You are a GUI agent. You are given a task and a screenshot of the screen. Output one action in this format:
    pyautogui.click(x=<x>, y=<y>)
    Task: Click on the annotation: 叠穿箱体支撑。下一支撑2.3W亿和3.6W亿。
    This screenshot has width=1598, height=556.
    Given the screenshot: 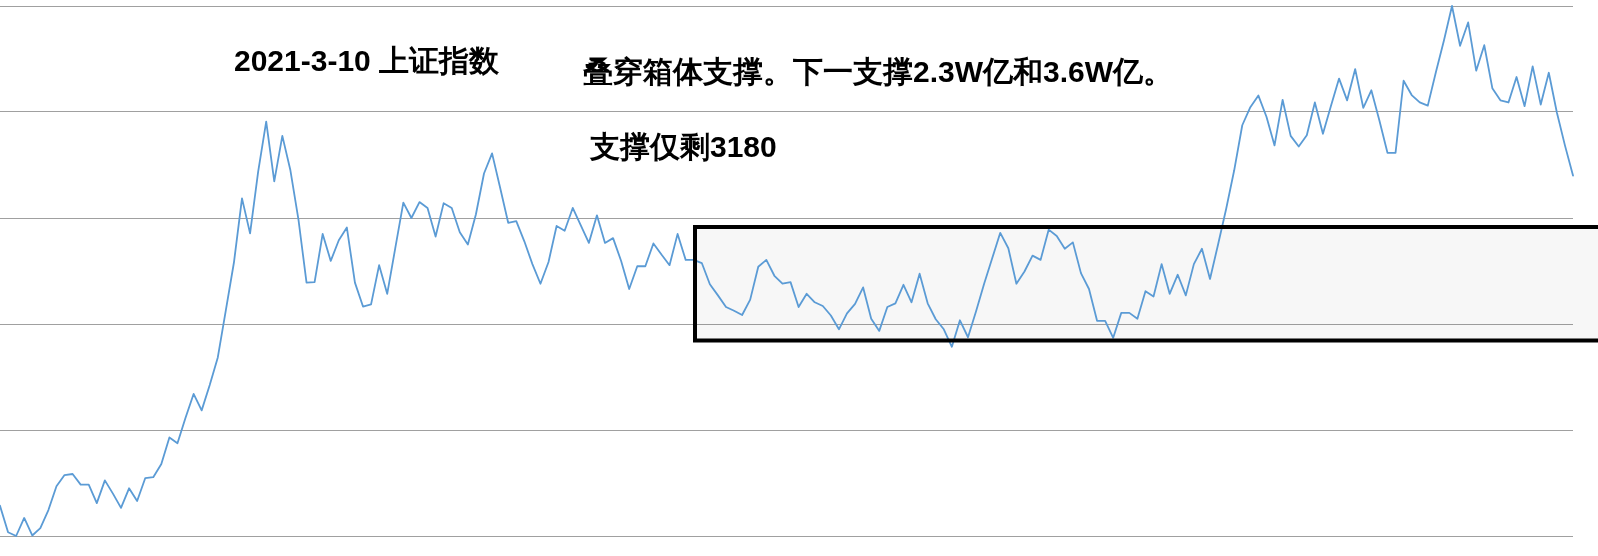 What is the action you would take?
    pyautogui.click(x=878, y=71)
    